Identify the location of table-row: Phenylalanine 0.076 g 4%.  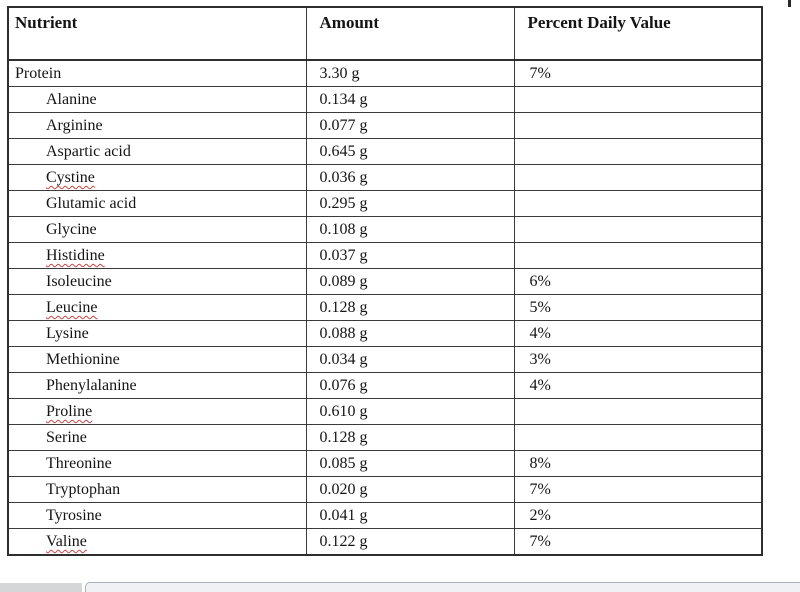
(385, 385).